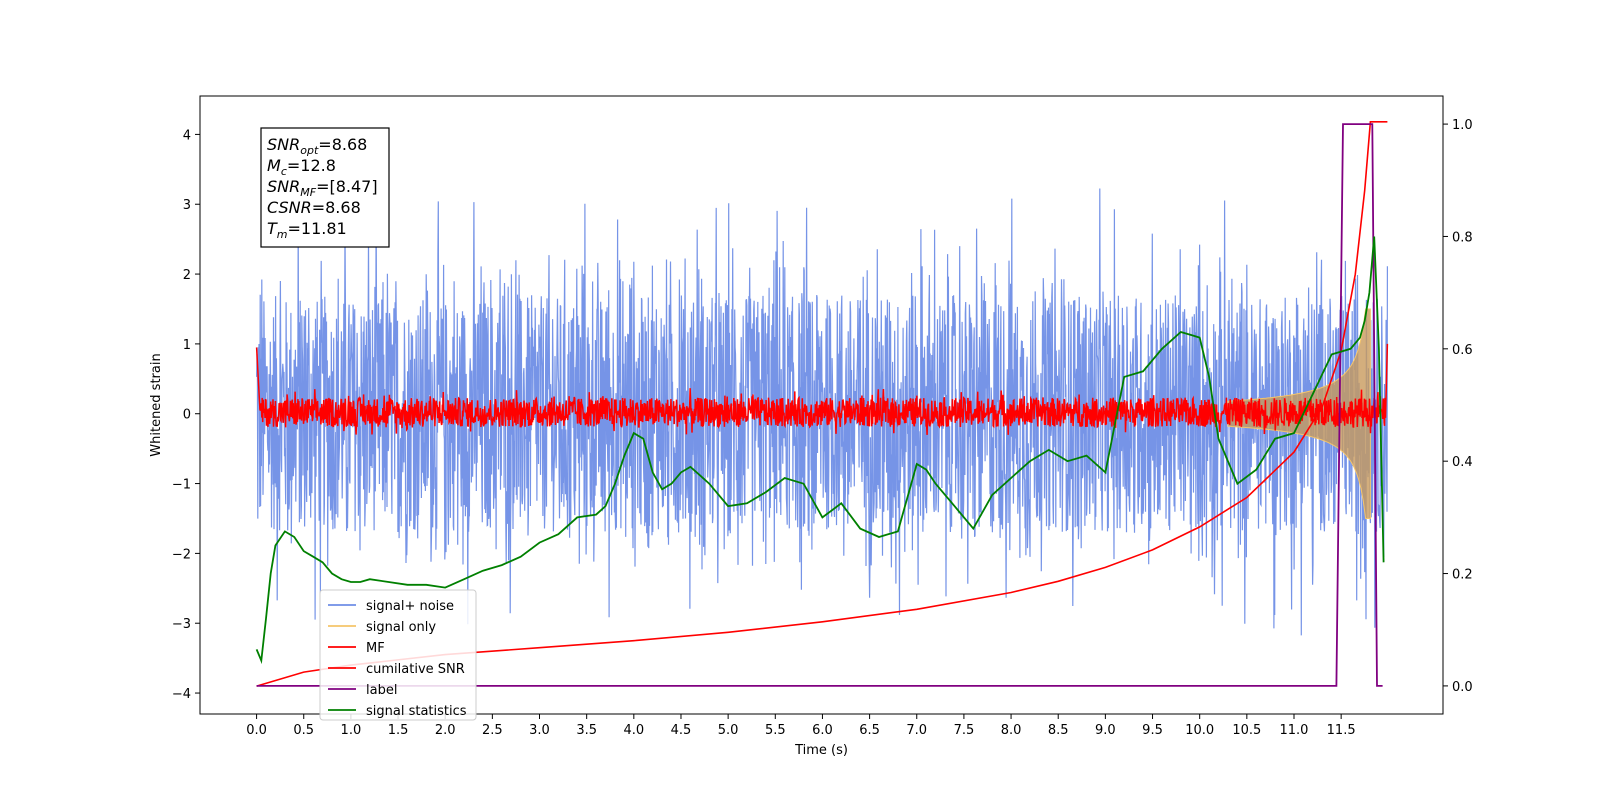  Describe the element at coordinates (415, 669) in the screenshot. I see `legend-label: cumilative SNR` at that location.